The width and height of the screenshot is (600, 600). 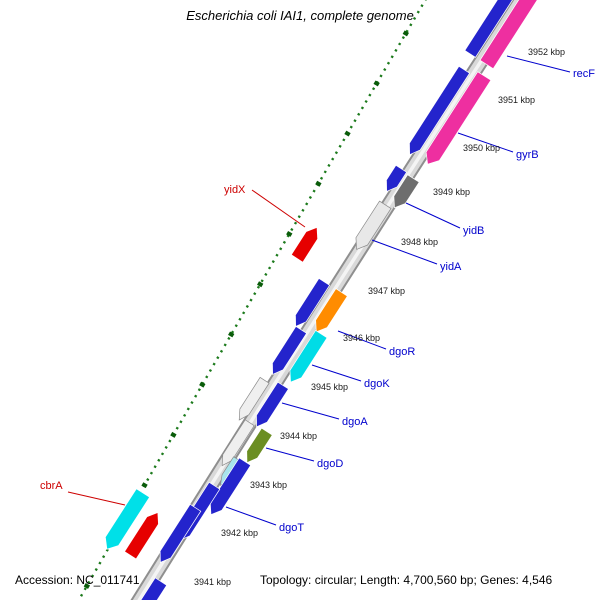 What do you see at coordinates (304, 244) in the screenshot?
I see `gene-arrow-yidX` at bounding box center [304, 244].